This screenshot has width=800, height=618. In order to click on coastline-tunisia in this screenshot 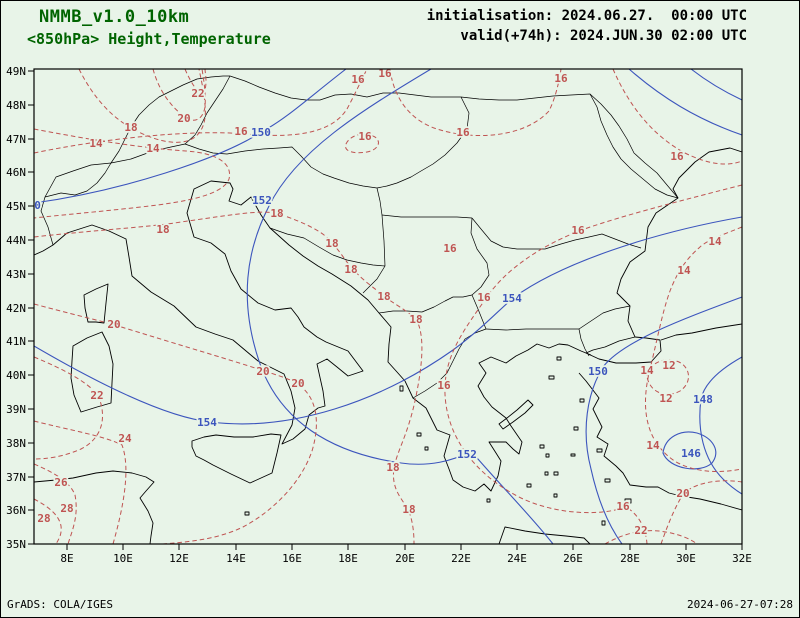, I will do `click(94, 507)`.